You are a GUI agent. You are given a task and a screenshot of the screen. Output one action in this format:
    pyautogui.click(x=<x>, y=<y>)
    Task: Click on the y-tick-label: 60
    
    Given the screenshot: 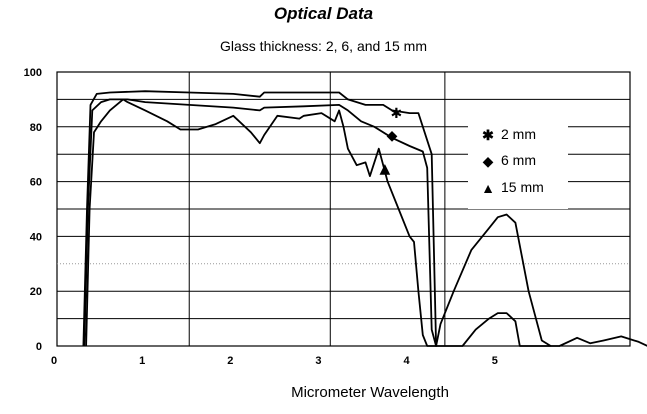 What is the action you would take?
    pyautogui.click(x=36, y=183)
    